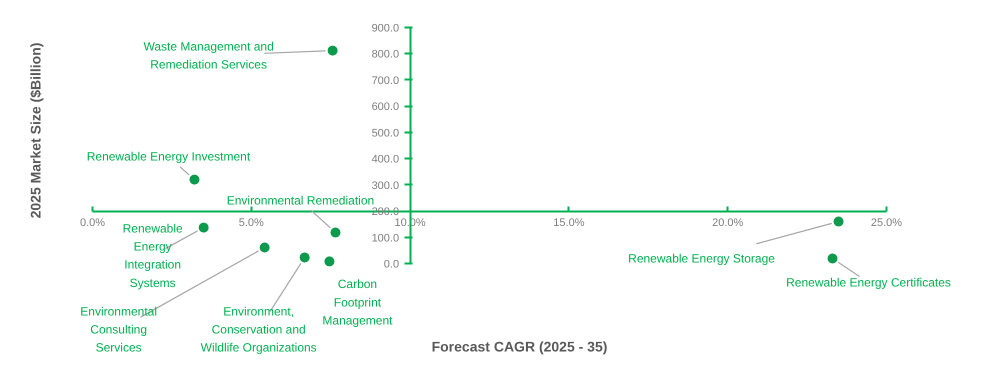 The height and width of the screenshot is (369, 984). Describe the element at coordinates (868, 283) in the screenshot. I see `annotation: Renewable Energy Certificates` at that location.